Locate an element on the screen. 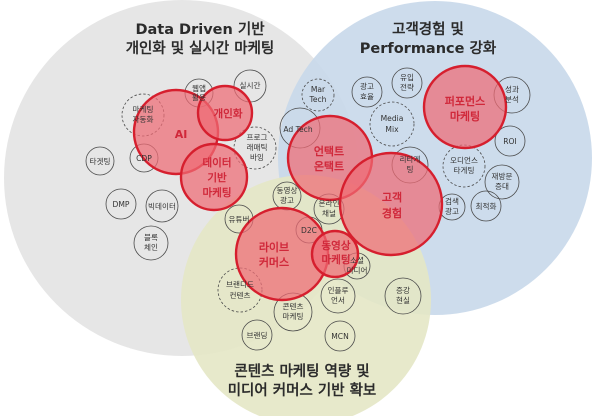 This screenshot has height=416, width=600. content-marketing-title-line2: 미디어 커머스 기반 확보 is located at coordinates (302, 390).